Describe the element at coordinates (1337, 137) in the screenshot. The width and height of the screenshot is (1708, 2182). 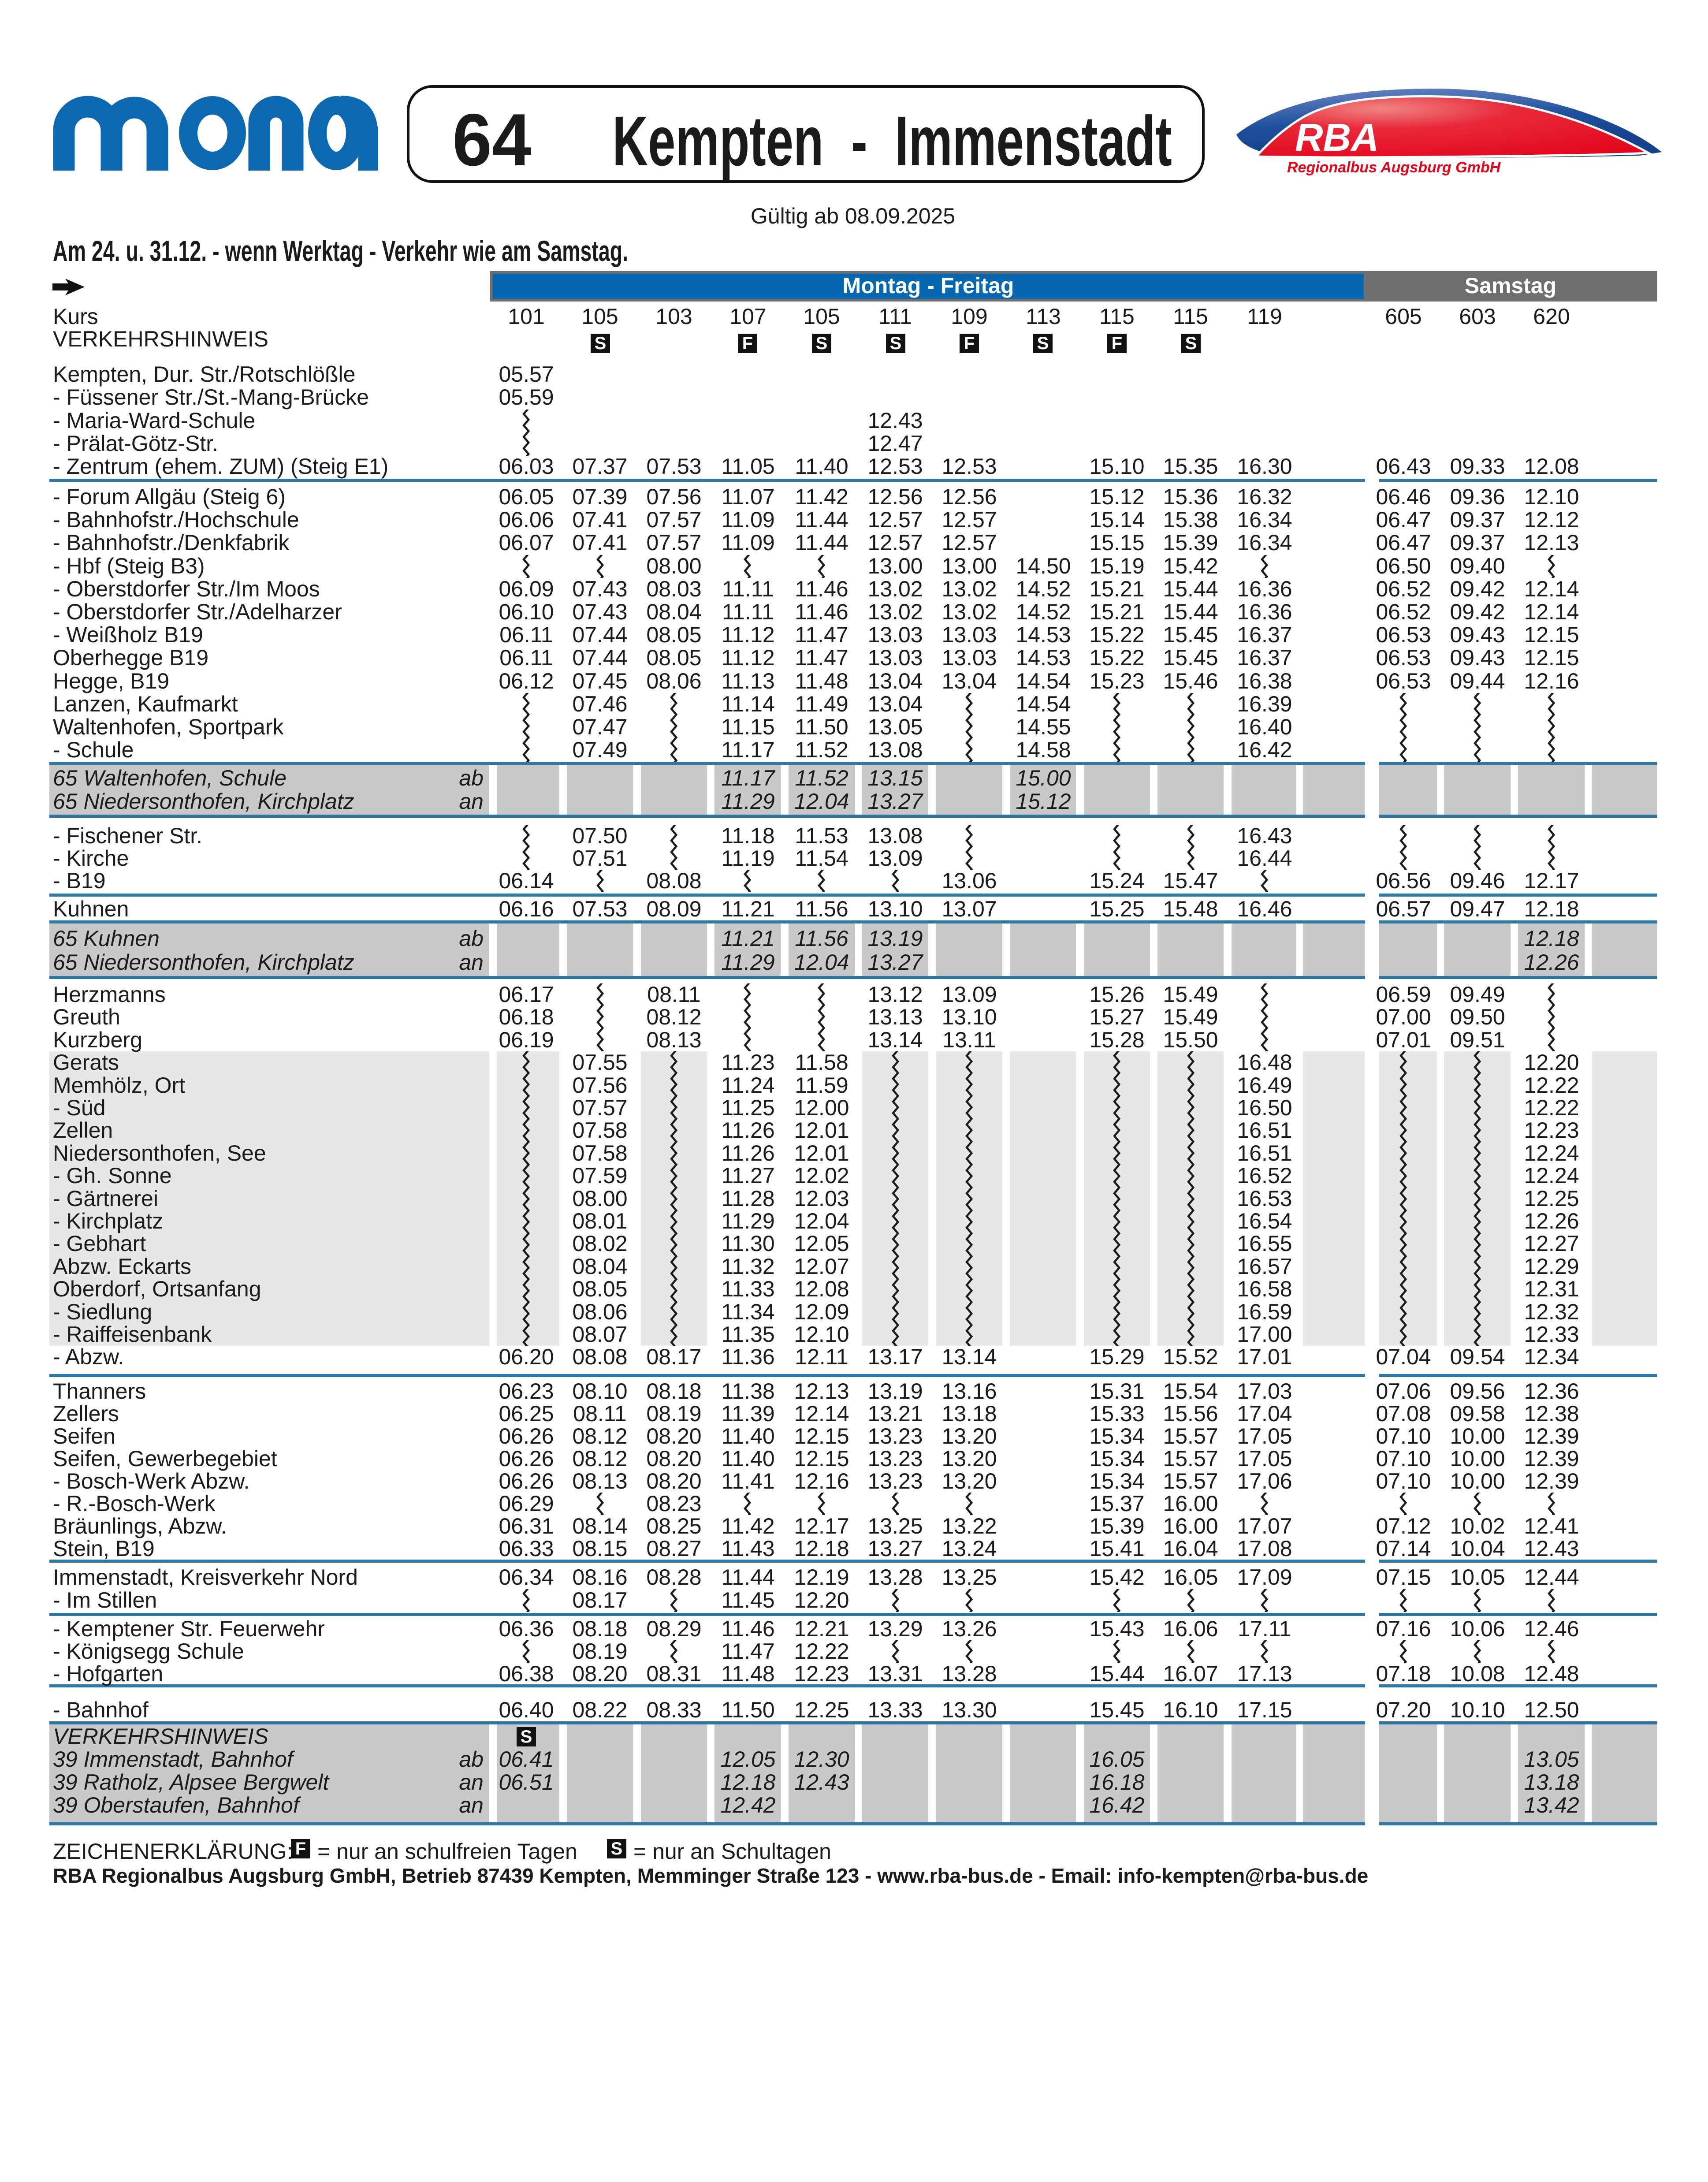
I see `svg-text: RBA` at that location.